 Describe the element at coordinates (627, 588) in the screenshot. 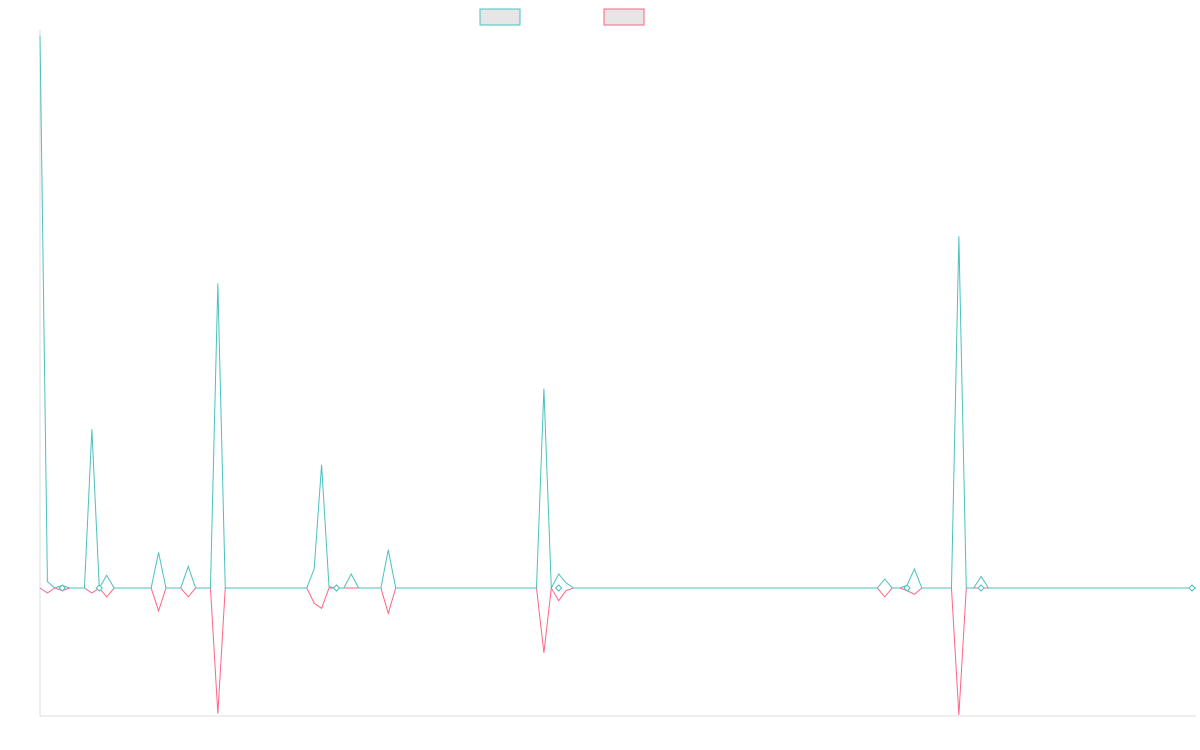

I see `marker-layer` at that location.